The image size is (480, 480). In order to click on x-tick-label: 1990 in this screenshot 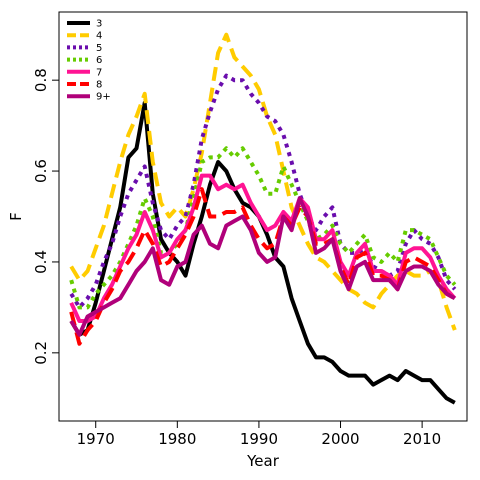, I will do `click(259, 439)`.